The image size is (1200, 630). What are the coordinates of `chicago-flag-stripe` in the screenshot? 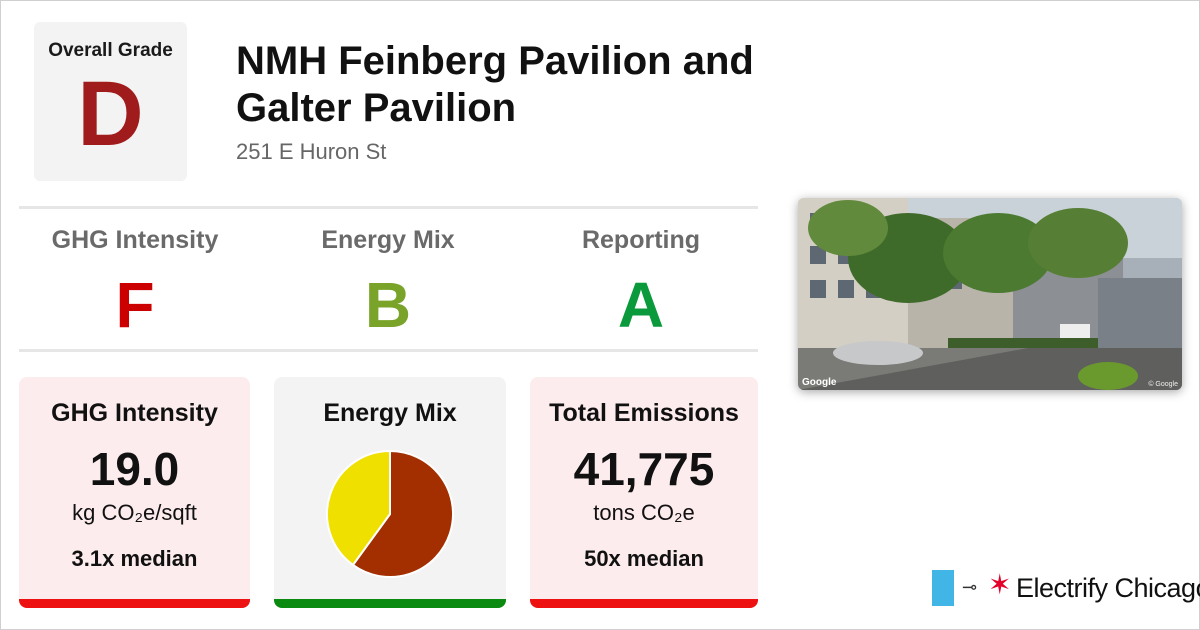 It's located at (943, 588).